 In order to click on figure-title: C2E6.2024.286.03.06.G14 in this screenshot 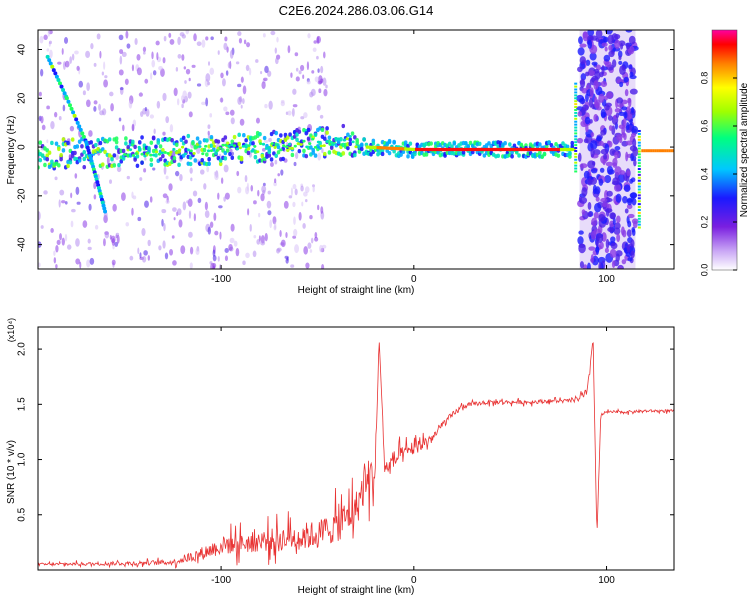, I will do `click(356, 10)`.